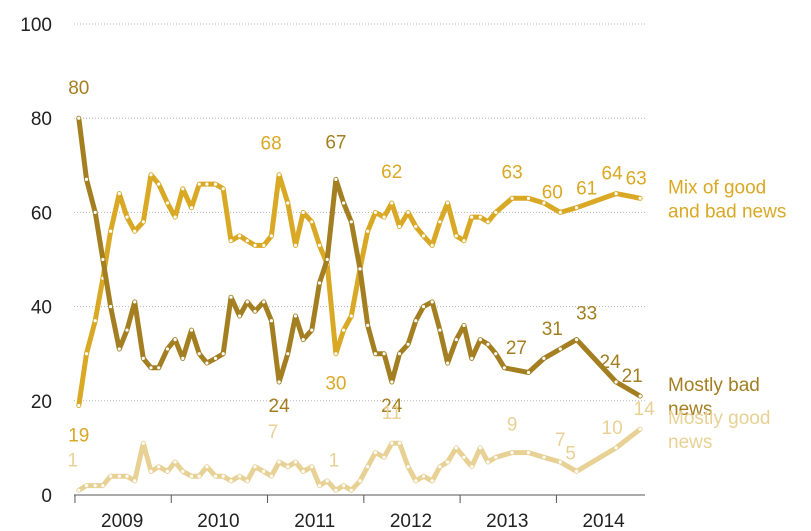  Describe the element at coordinates (714, 385) in the screenshot. I see `series-label-mostly-bad-news-line-0: Mostly bad` at that location.